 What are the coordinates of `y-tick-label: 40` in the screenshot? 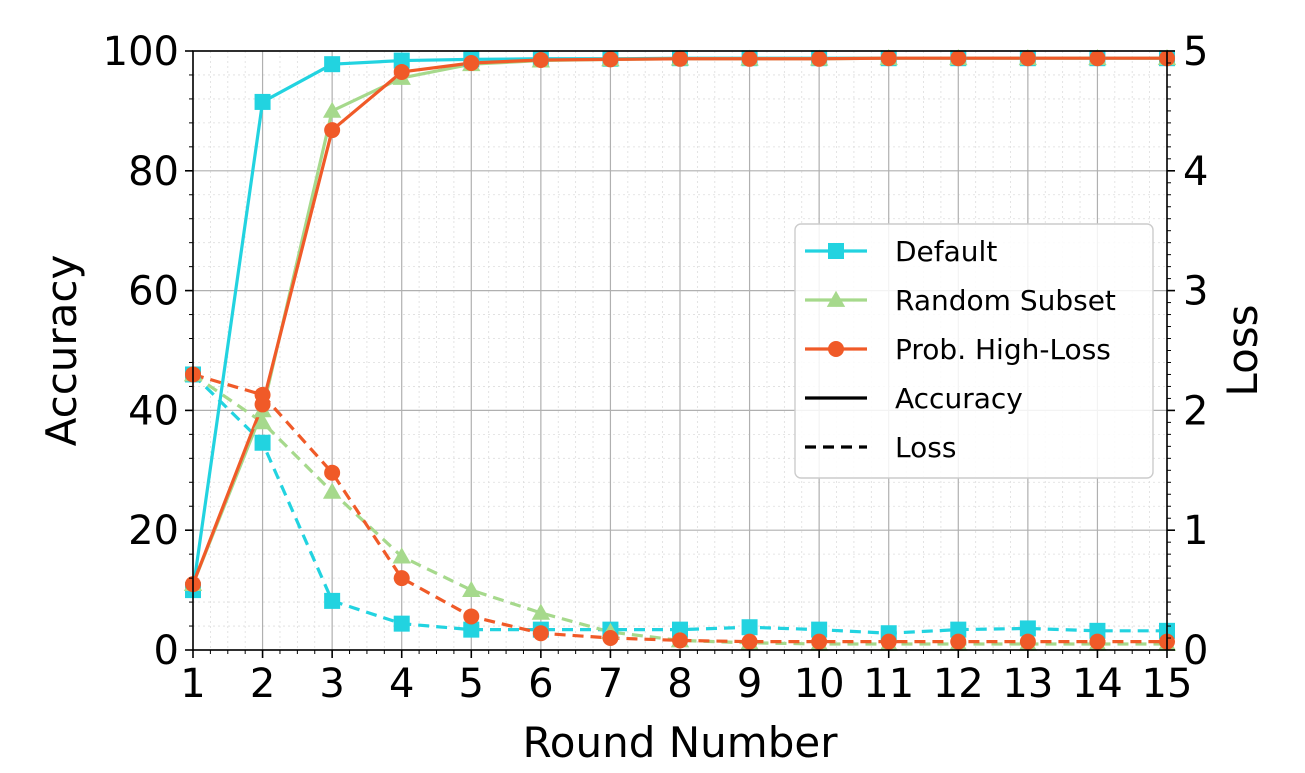 It's located at (153, 411).